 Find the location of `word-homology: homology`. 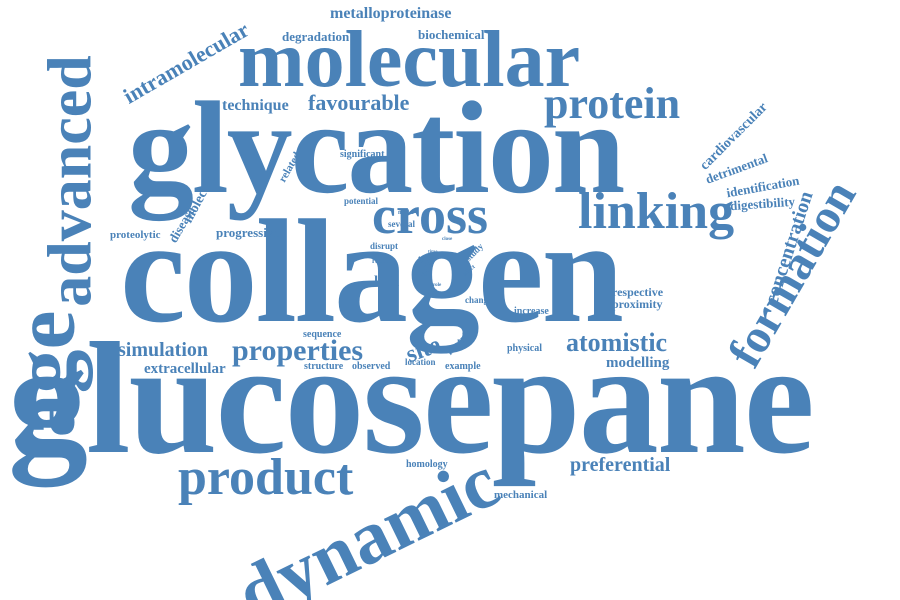

word-homology: homology is located at coordinates (427, 464).